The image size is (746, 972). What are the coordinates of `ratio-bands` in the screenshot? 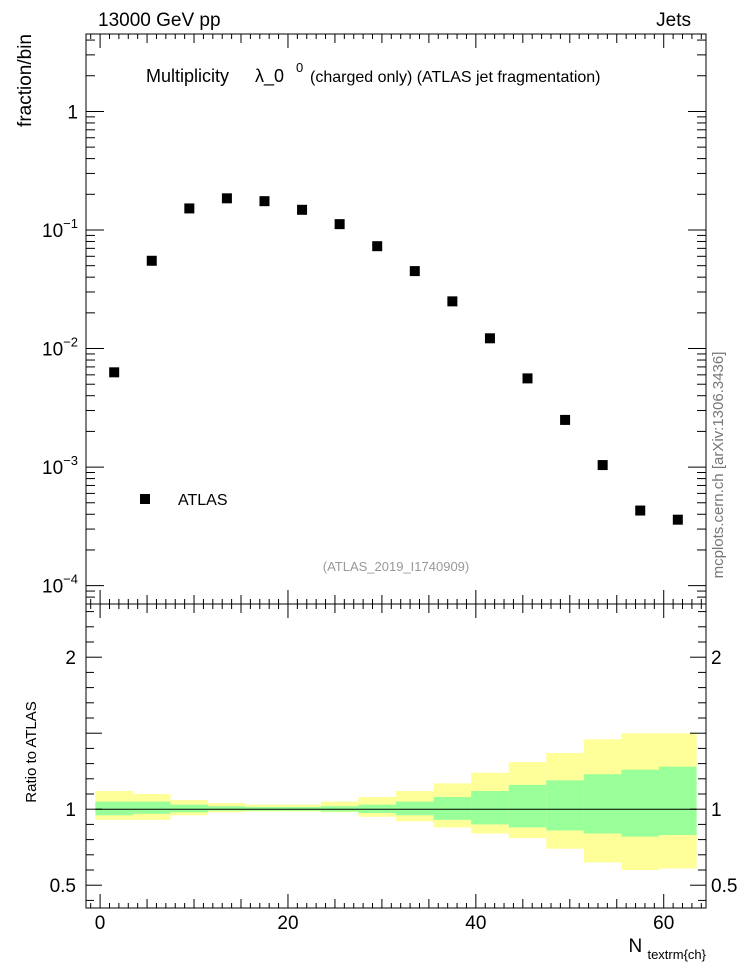 It's located at (396, 801).